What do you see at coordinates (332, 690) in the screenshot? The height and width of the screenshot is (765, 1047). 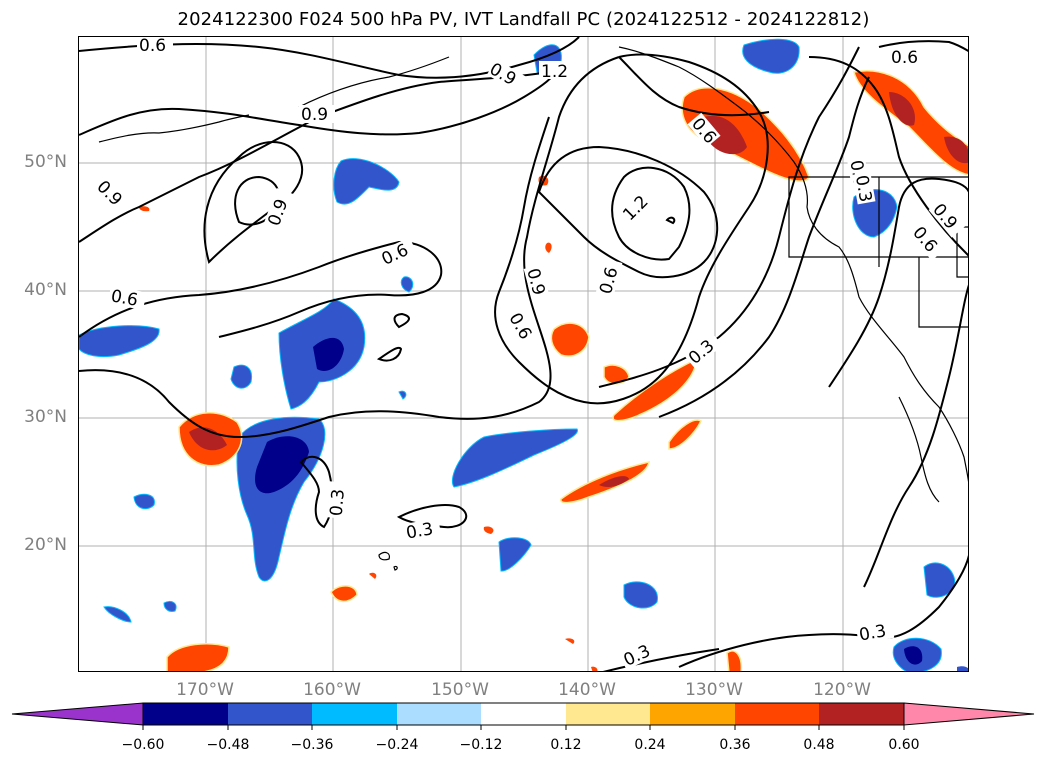 I see `lon-label-160w: 160°W` at bounding box center [332, 690].